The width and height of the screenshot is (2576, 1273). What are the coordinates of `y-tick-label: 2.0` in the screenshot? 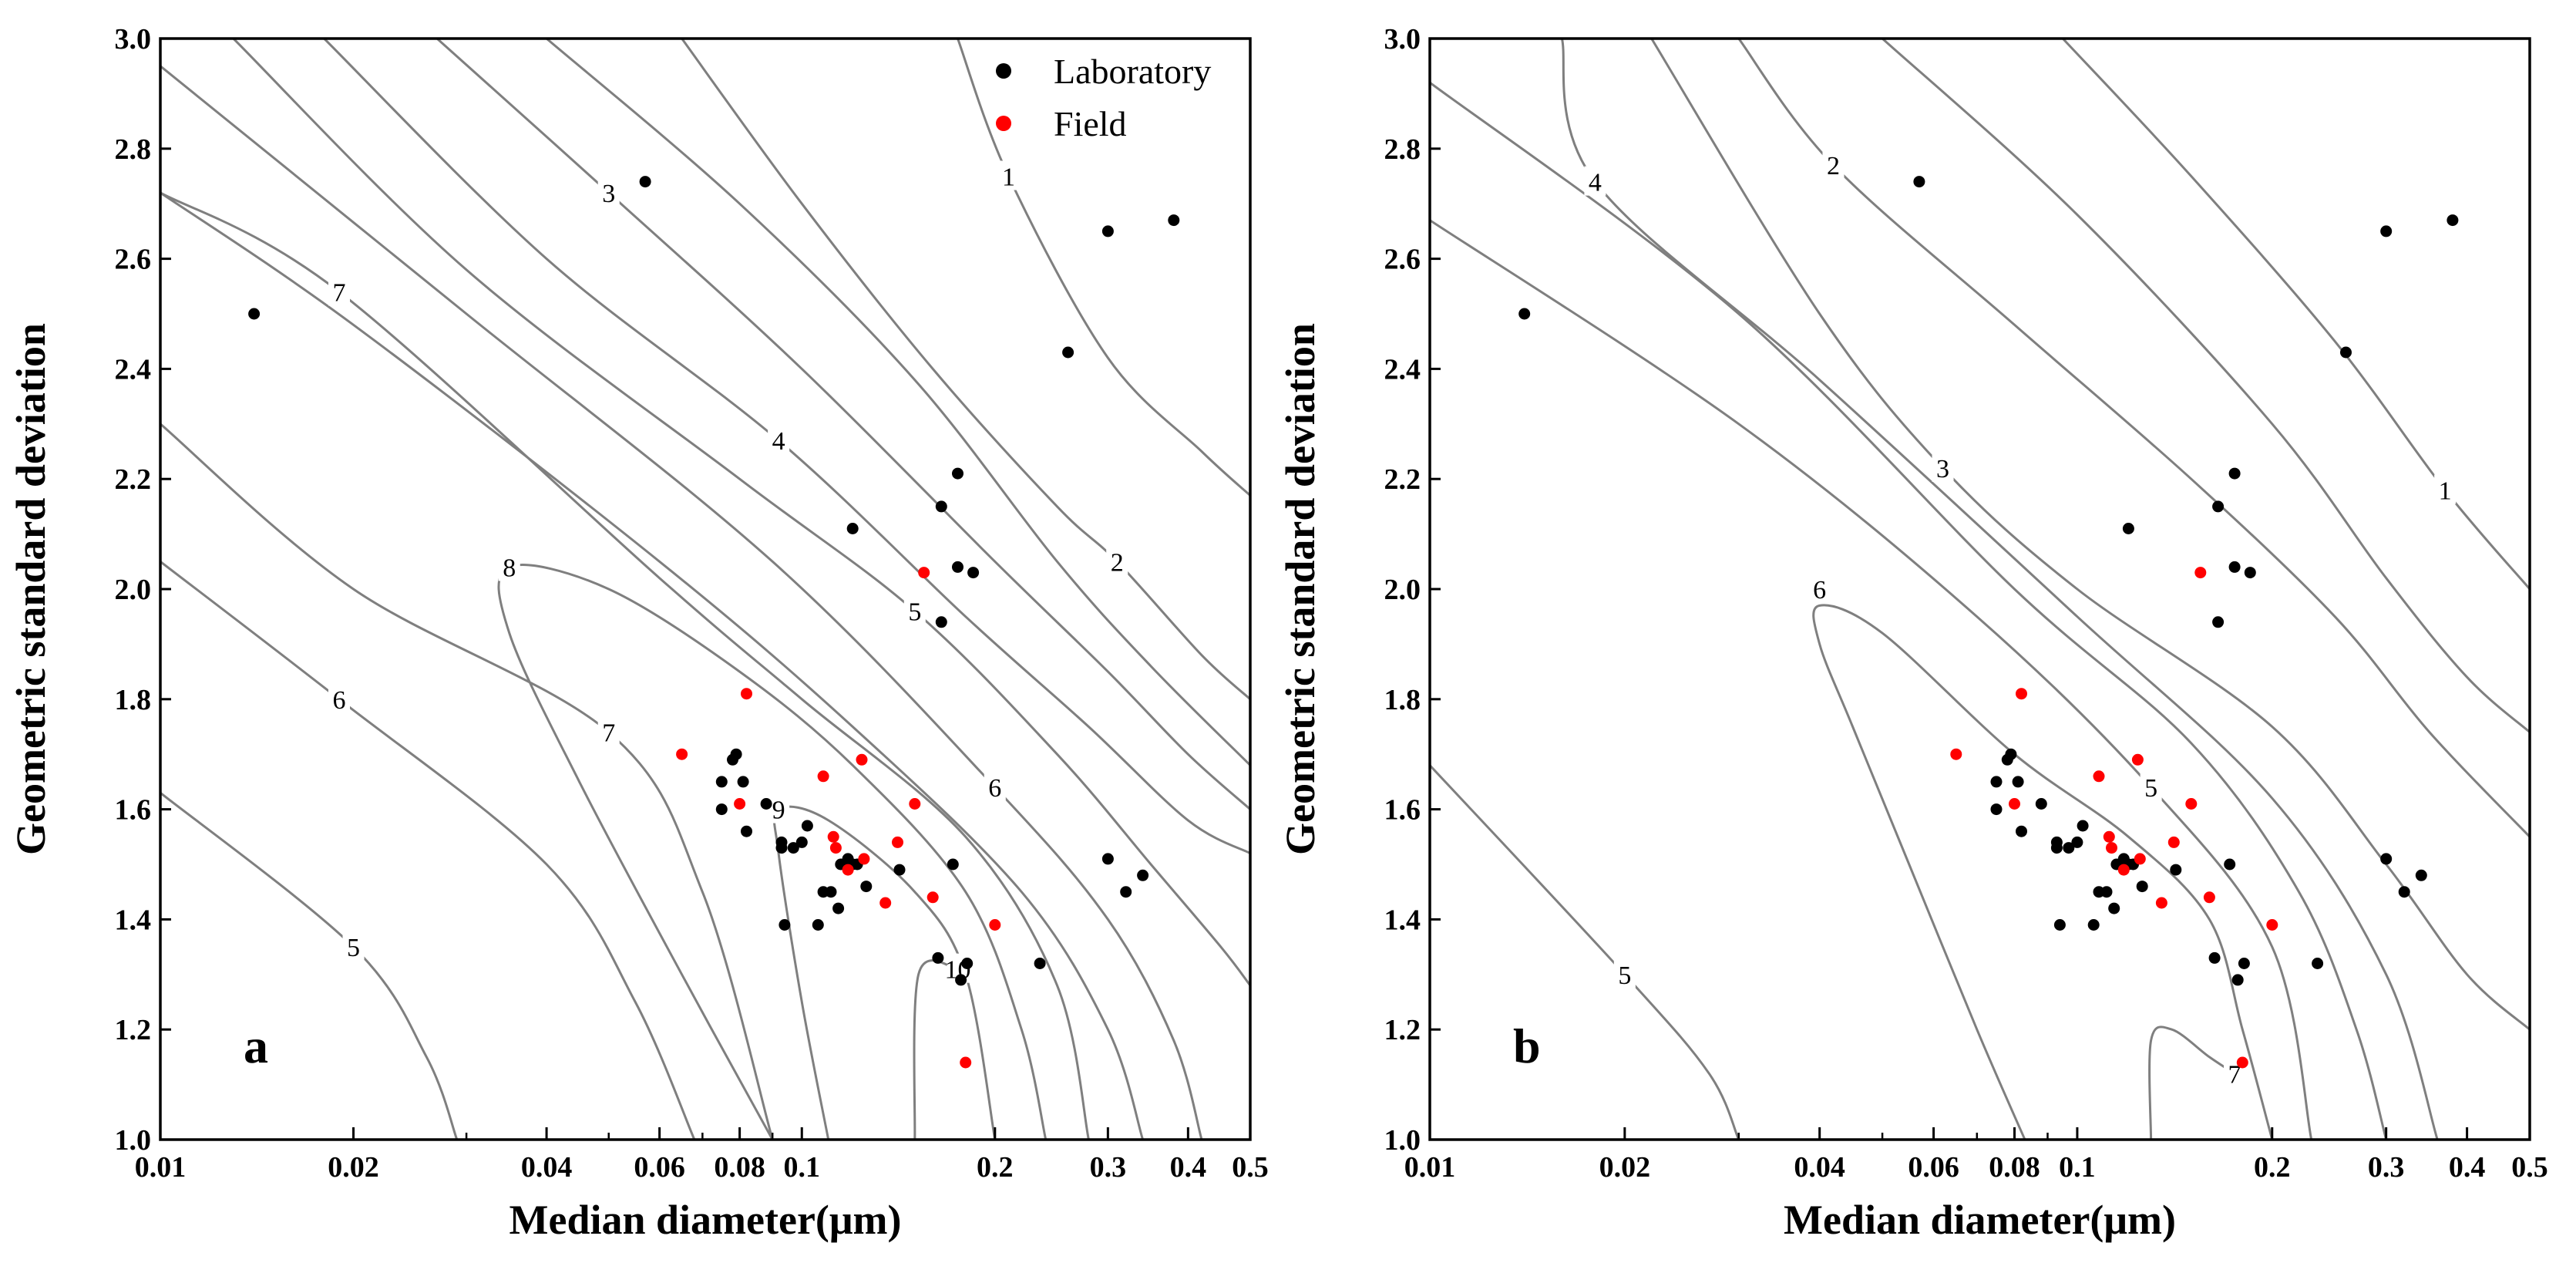 It's located at (1402, 590).